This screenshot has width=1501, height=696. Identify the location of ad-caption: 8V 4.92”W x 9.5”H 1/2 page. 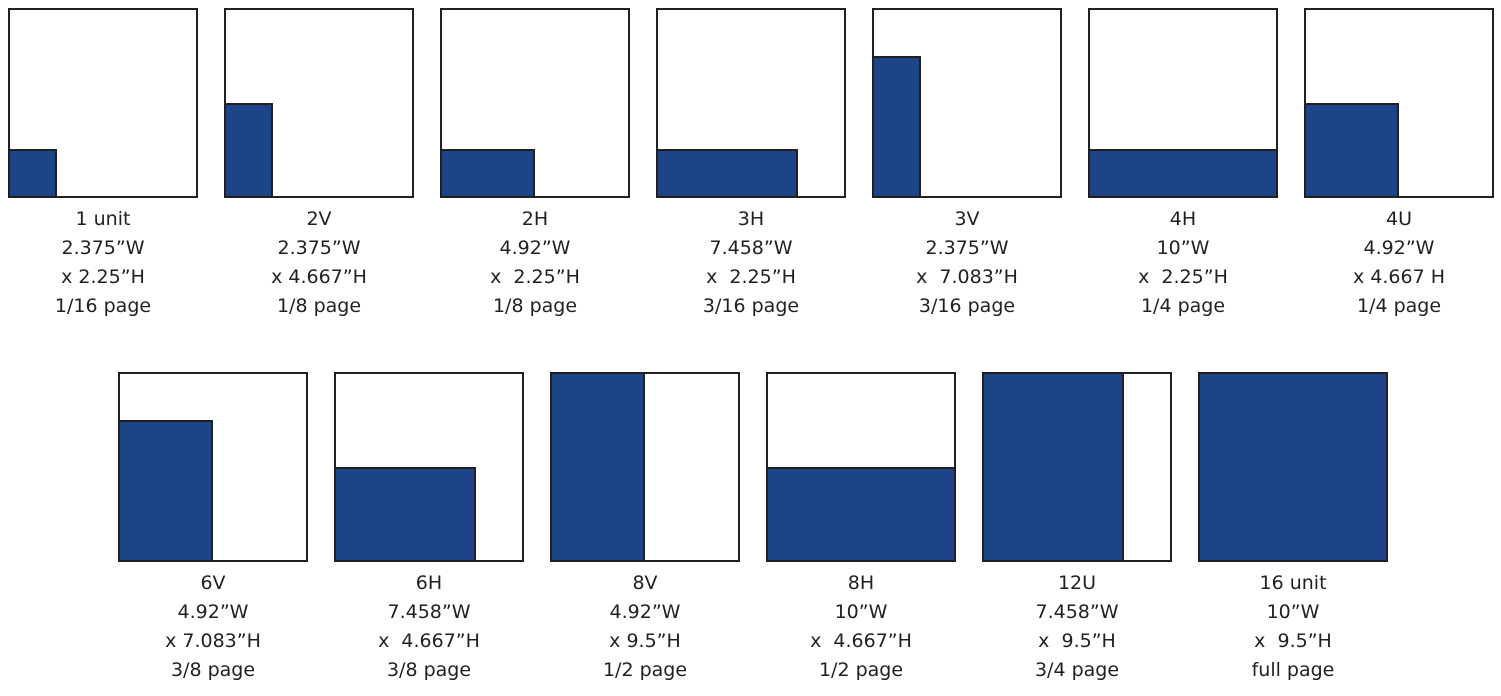
(645, 627).